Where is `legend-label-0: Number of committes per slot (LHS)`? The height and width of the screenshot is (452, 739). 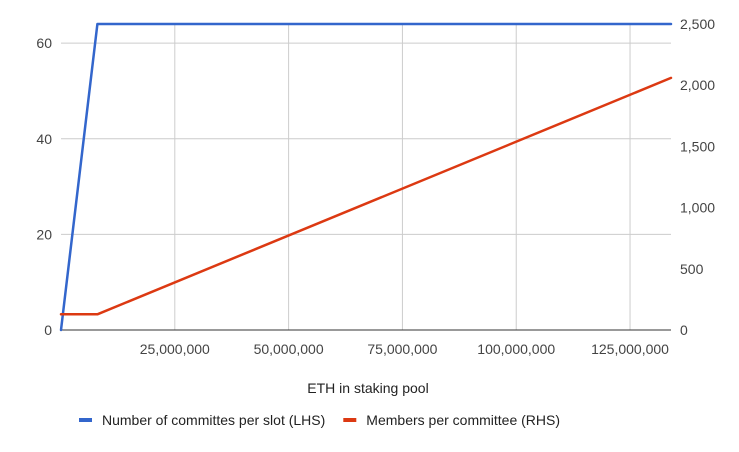 legend-label-0: Number of committes per slot (LHS) is located at coordinates (213, 420).